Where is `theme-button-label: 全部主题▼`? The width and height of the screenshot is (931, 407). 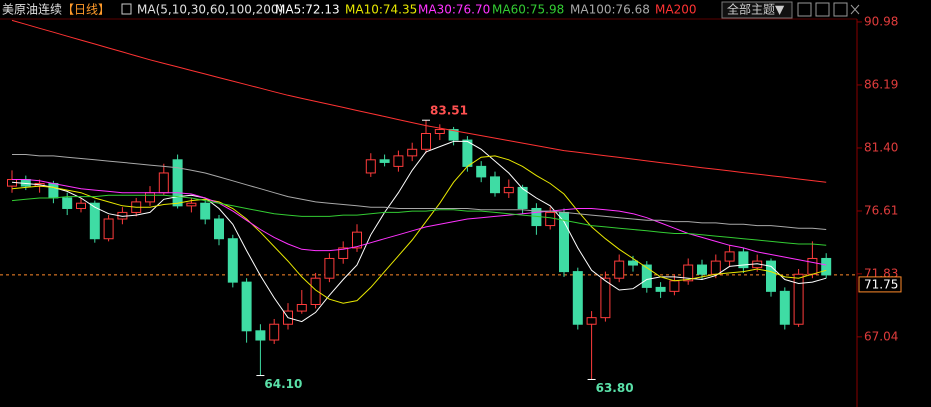 theme-button-label: 全部主题▼ is located at coordinates (756, 9).